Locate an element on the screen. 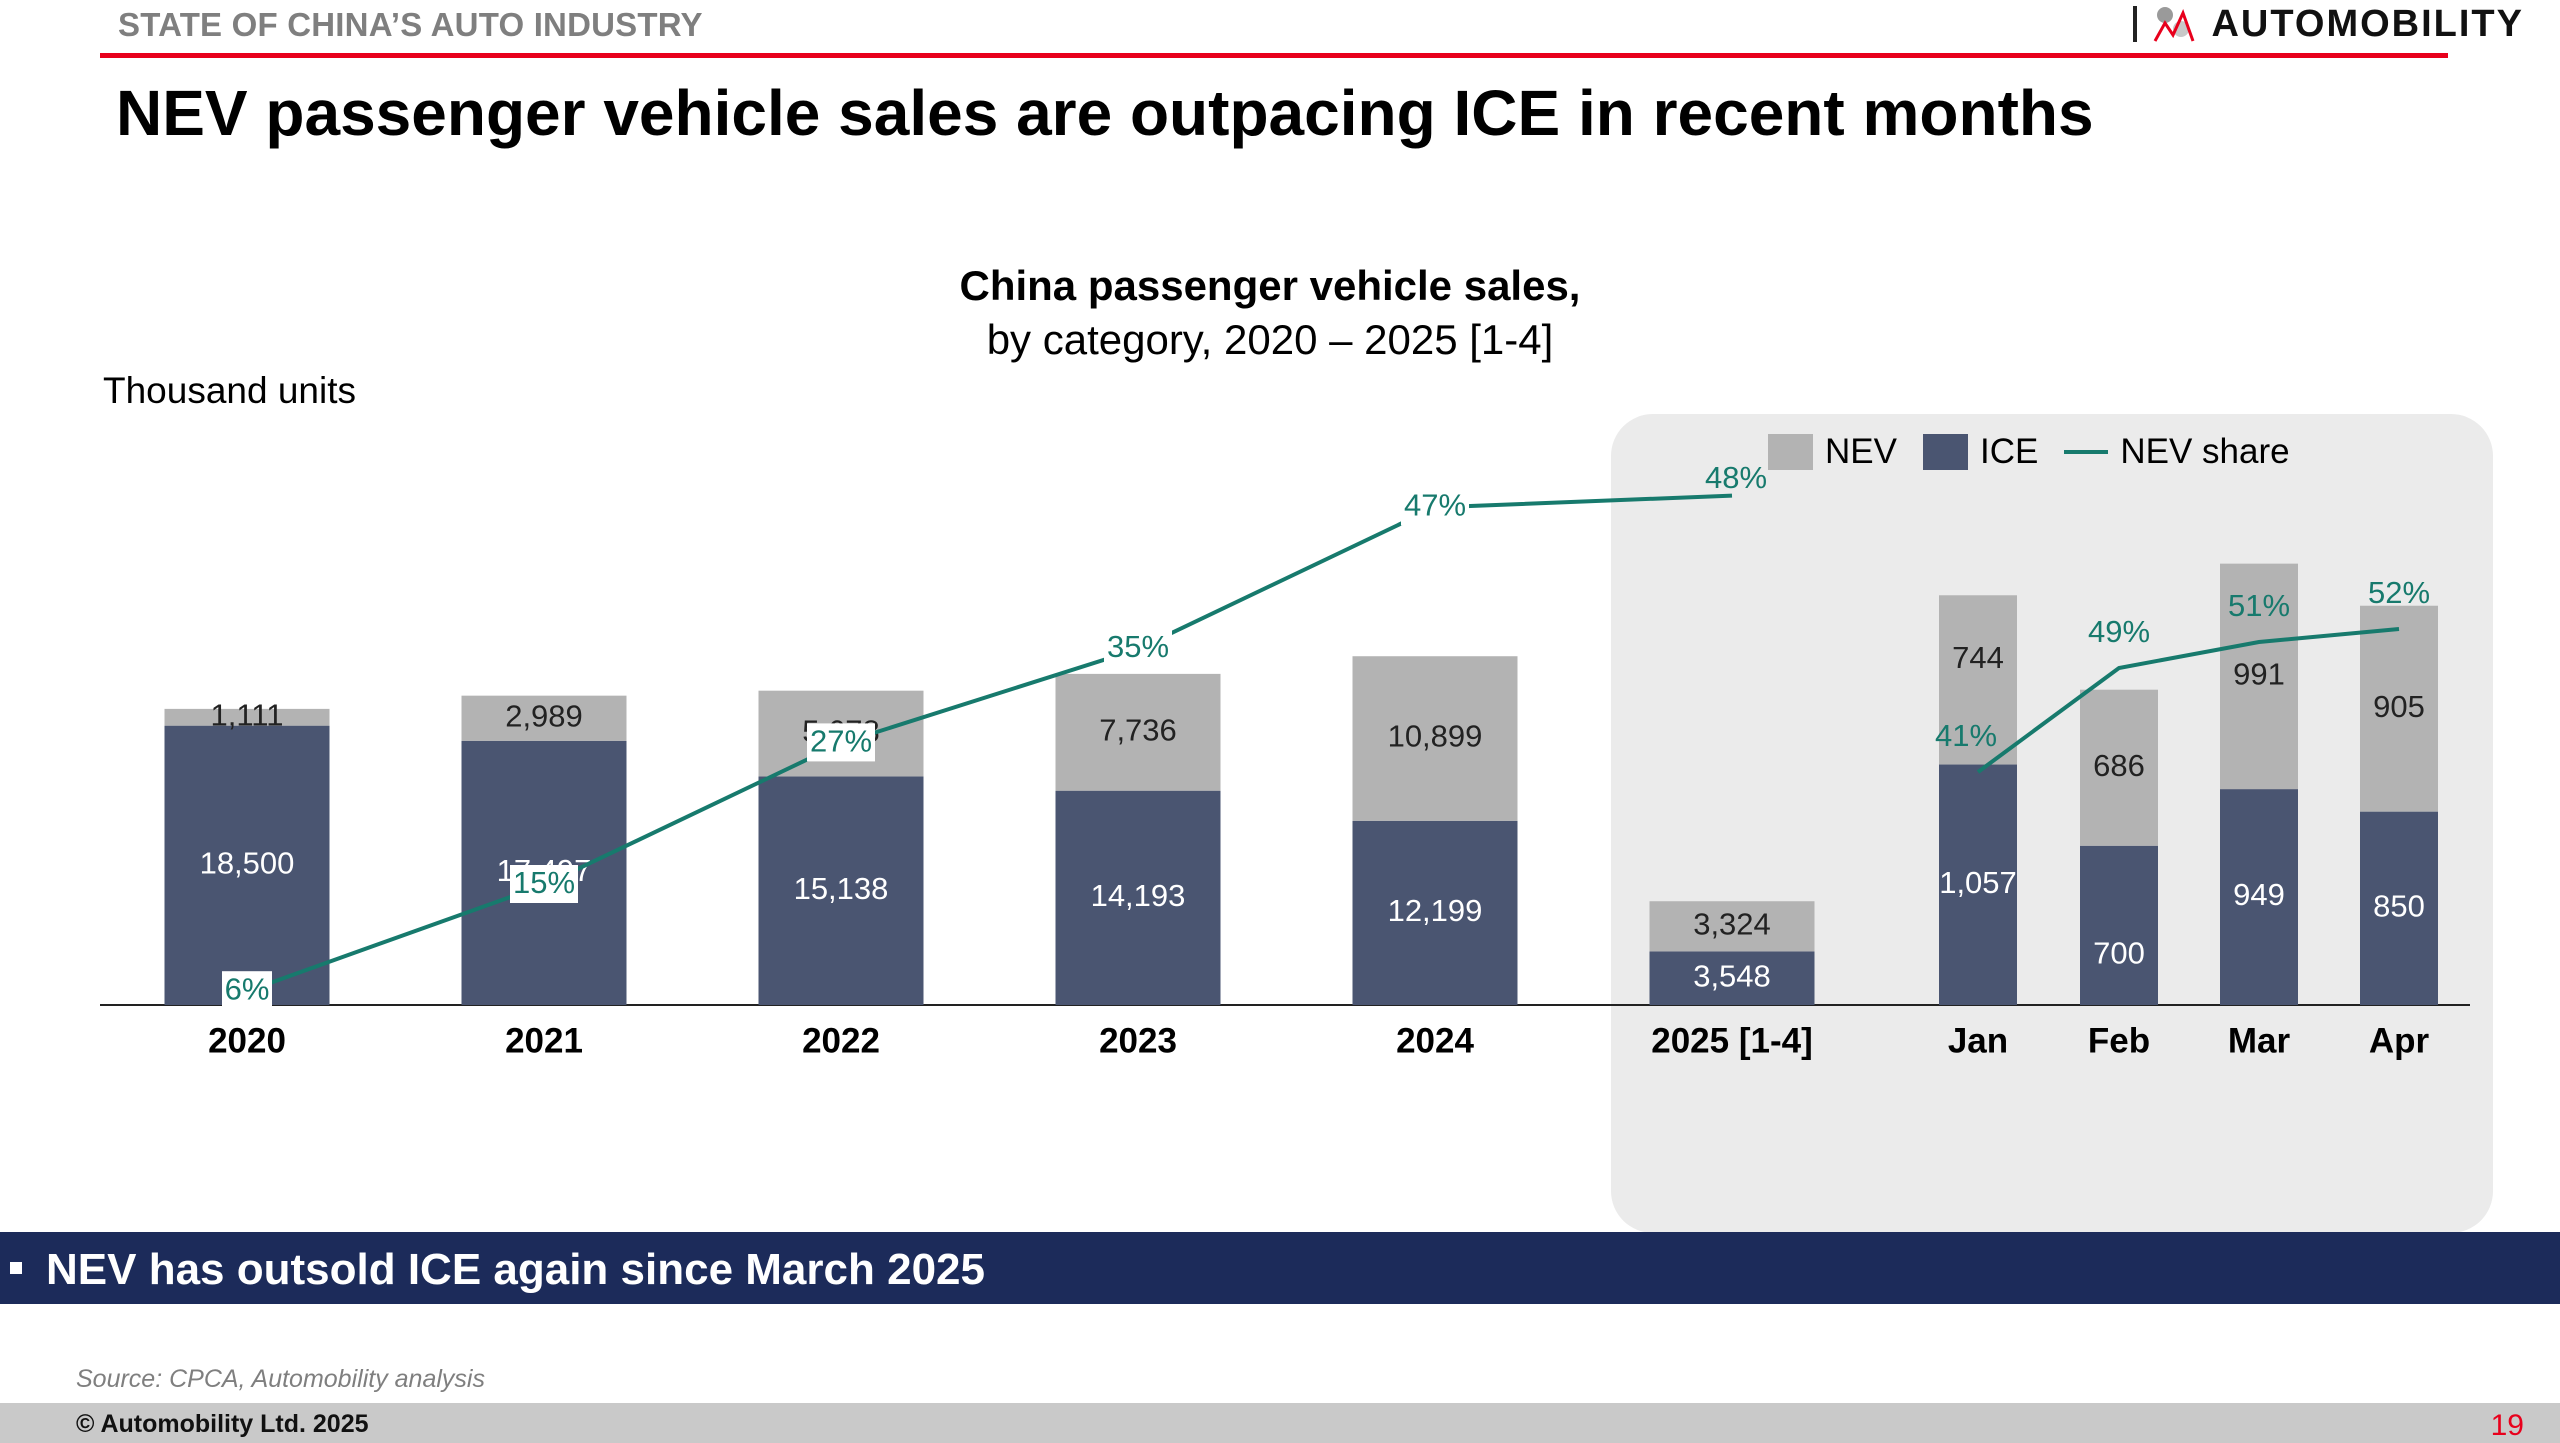 Image resolution: width=2560 pixels, height=1443 pixels. legend-swatch-share is located at coordinates (2086, 452).